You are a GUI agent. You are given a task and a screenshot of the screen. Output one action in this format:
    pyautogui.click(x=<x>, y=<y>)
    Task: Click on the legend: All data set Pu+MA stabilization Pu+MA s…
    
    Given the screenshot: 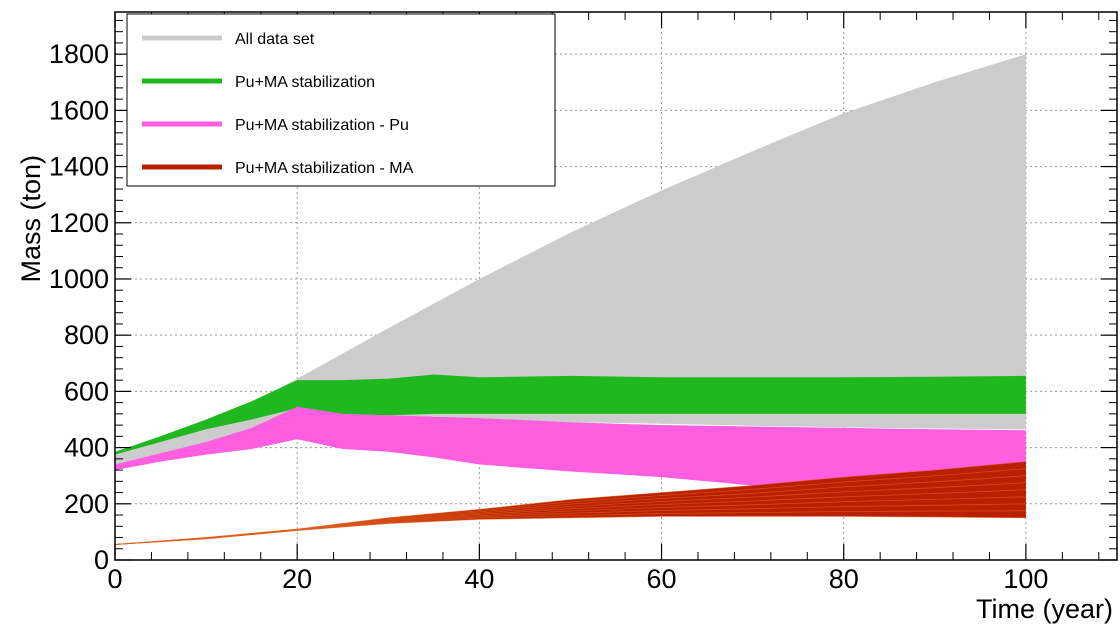 What is the action you would take?
    pyautogui.click(x=341, y=100)
    